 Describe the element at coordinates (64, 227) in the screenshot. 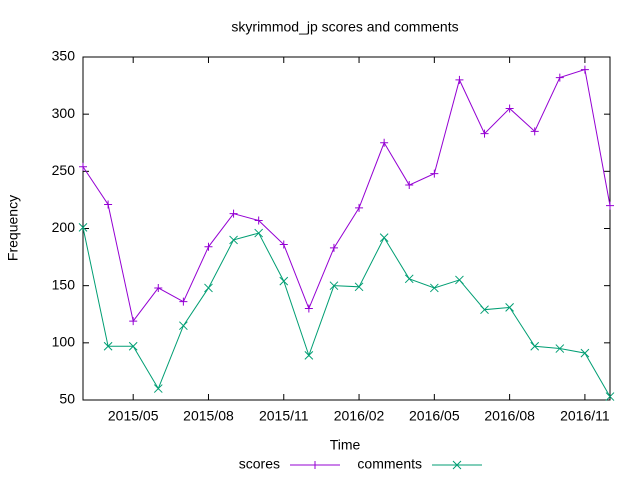

I see `y-tick-label: 200` at that location.